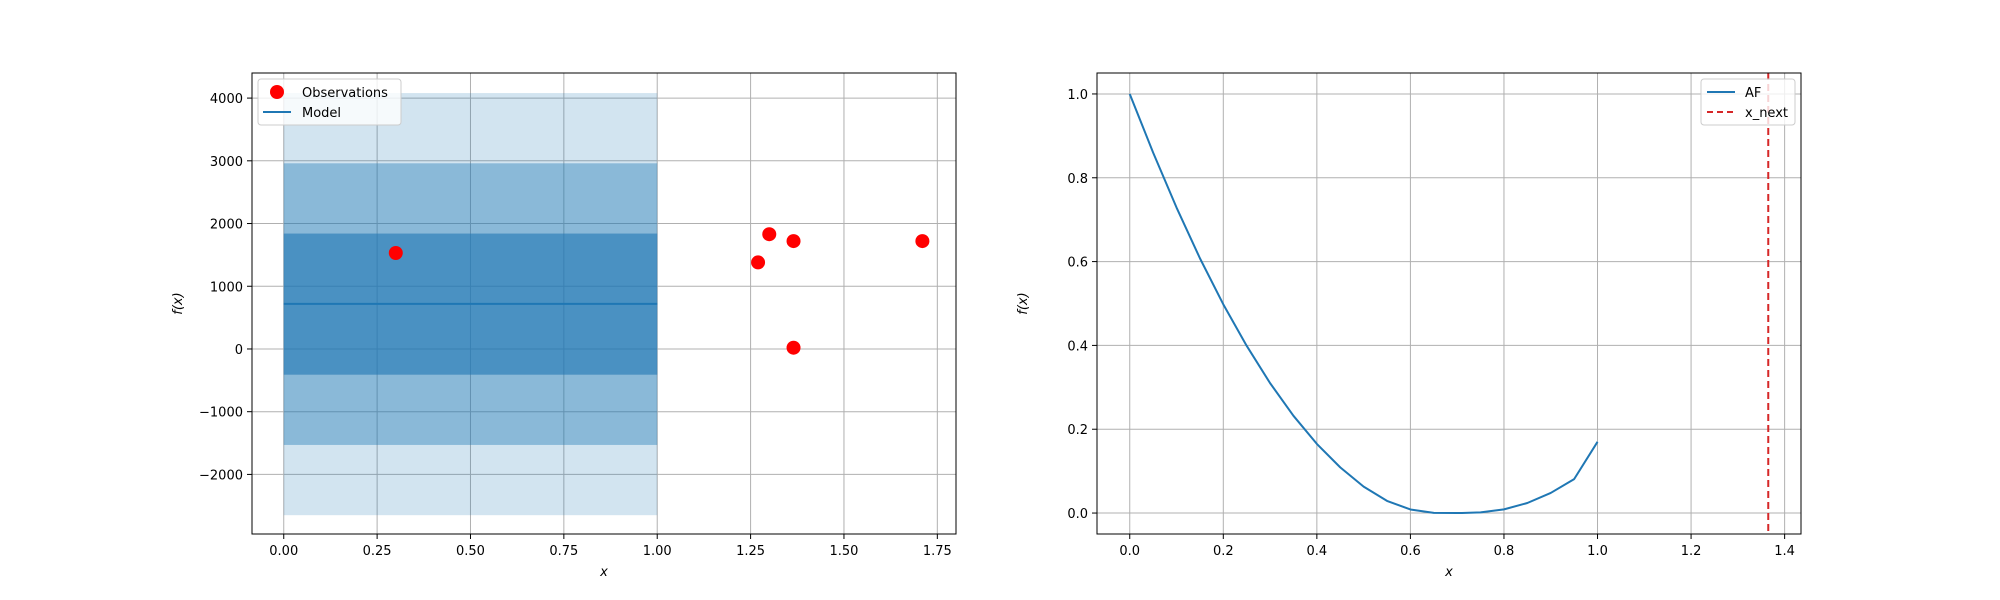 The width and height of the screenshot is (2000, 600). I want to click on y-tick-label: 0.8, so click(1077, 179).